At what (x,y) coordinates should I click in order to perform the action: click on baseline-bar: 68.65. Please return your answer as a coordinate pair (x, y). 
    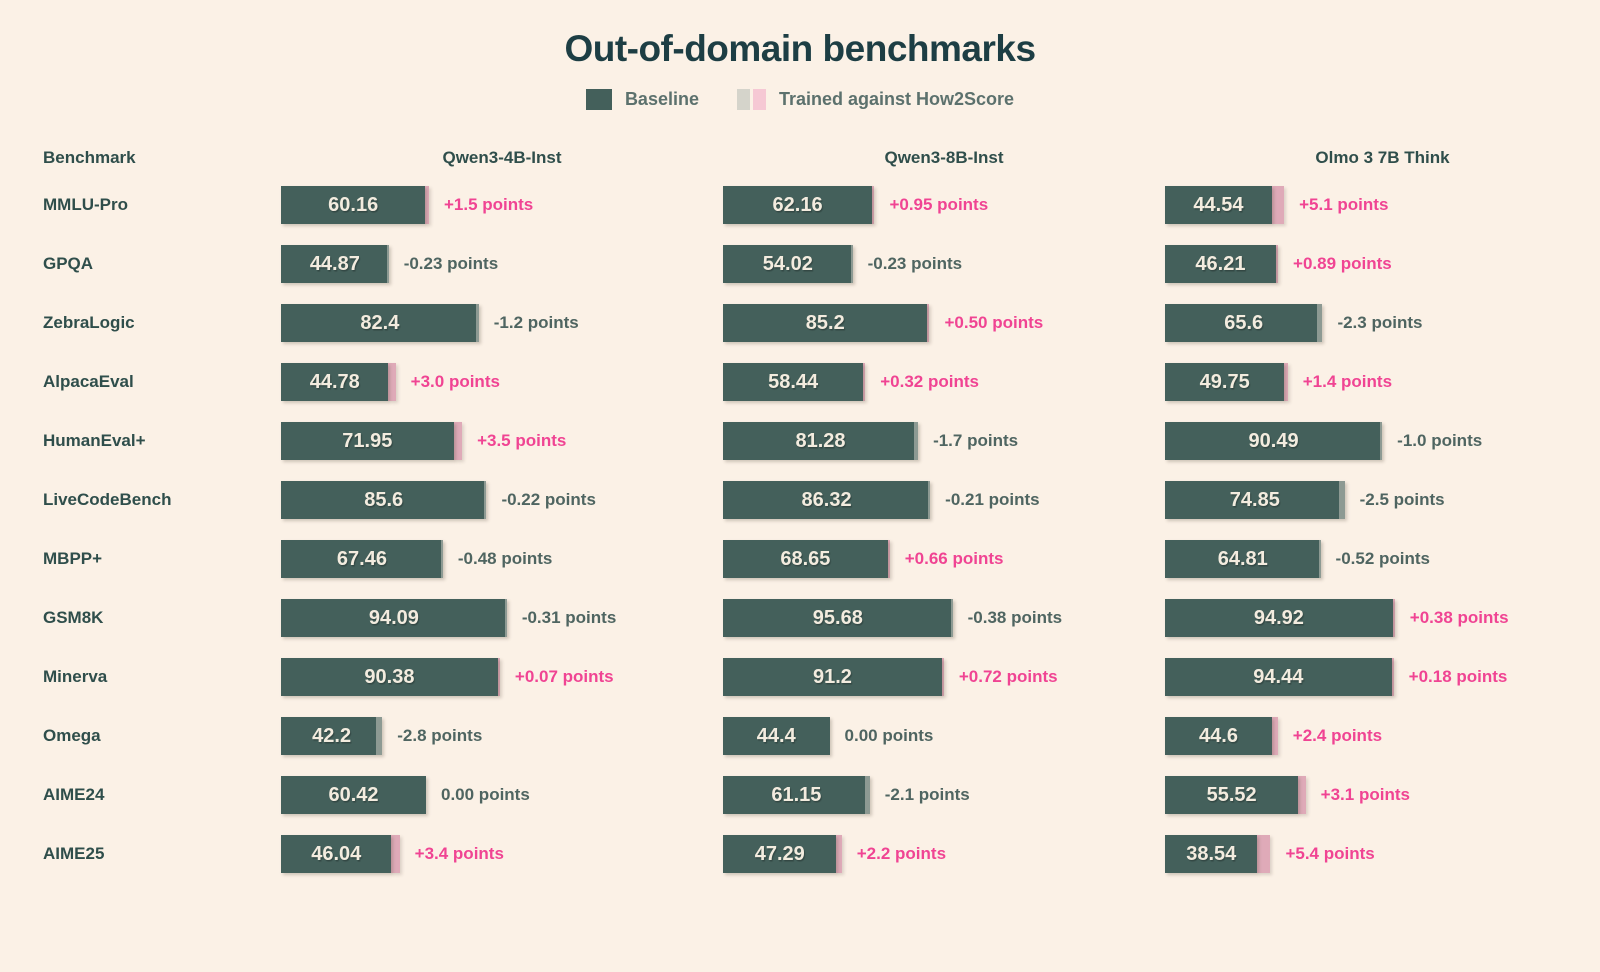
    Looking at the image, I should click on (805, 559).